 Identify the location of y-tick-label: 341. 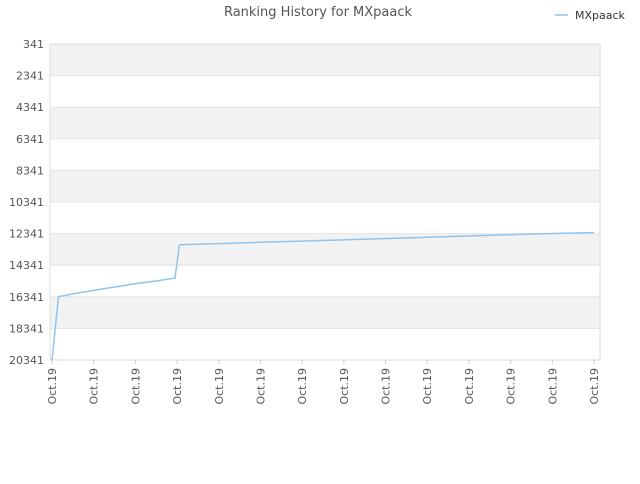
(33, 44).